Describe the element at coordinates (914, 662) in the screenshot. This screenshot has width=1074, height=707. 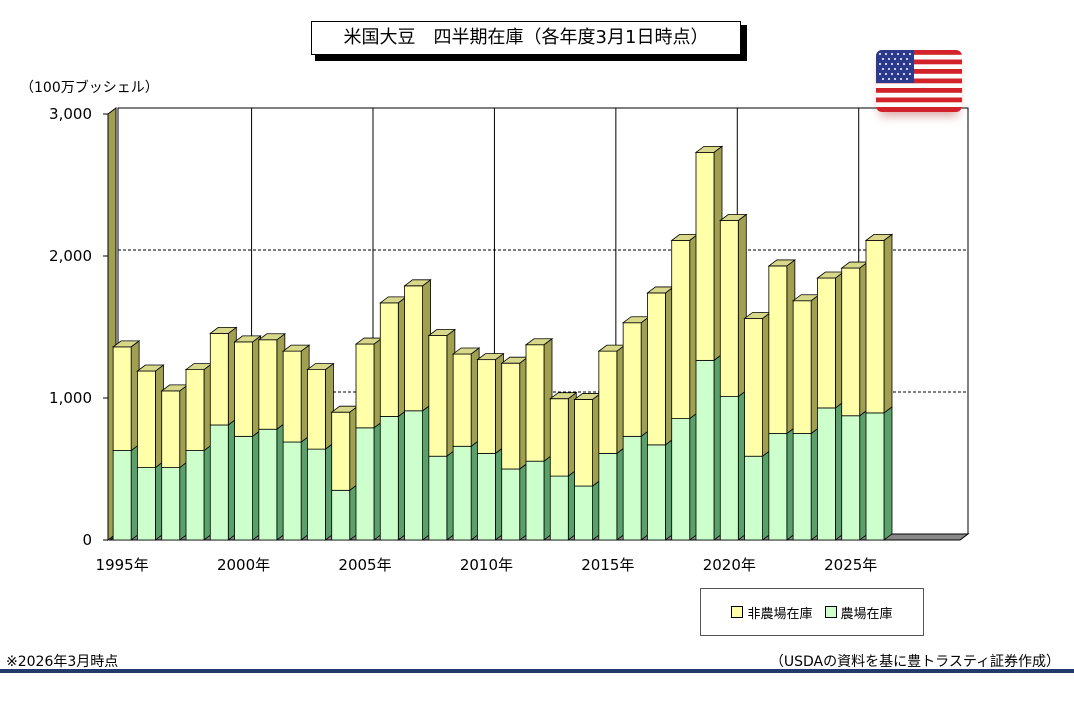
I see `source-credit: （USDAの資料を基に豊トラスティ証券作成）` at that location.